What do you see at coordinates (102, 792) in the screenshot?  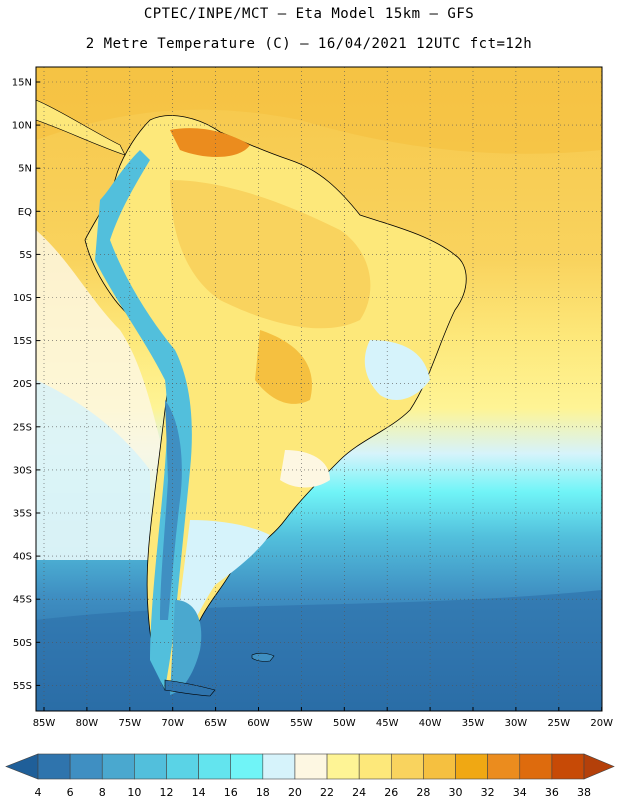 I see `colorbar-label: 8` at bounding box center [102, 792].